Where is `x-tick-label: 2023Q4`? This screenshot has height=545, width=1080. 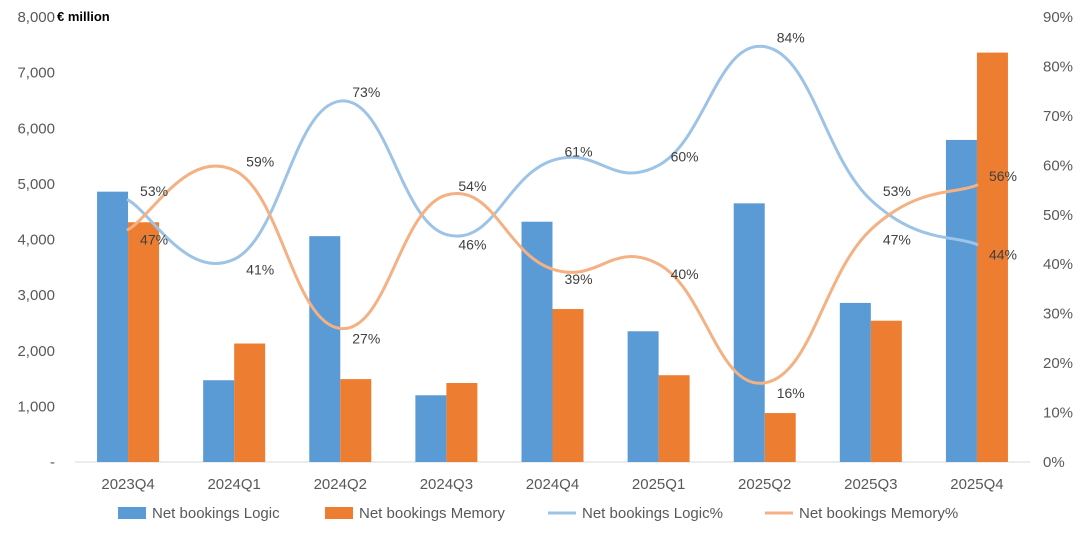
x-tick-label: 2023Q4 is located at coordinates (127, 484).